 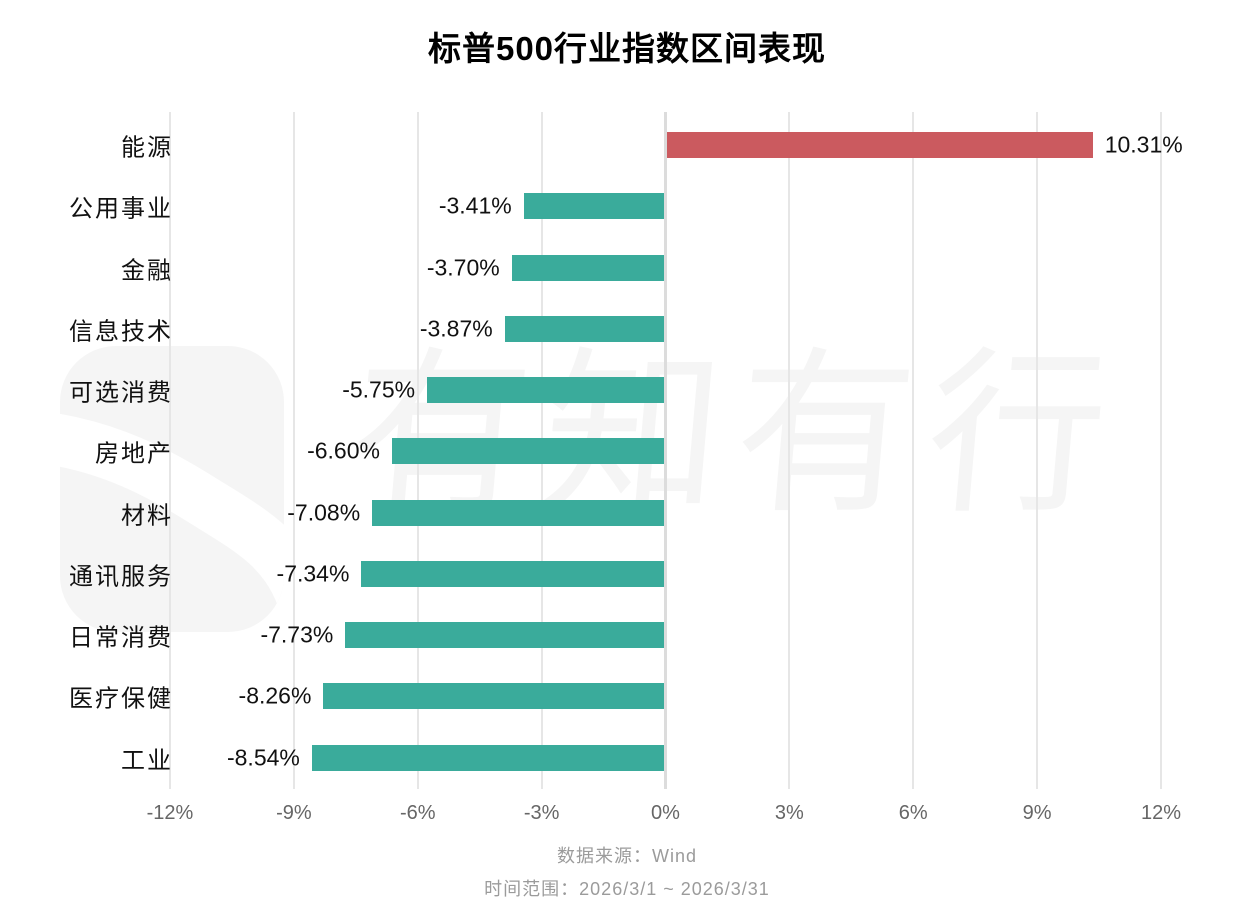 I want to click on x-axis-tick-label: -12%, so click(x=170, y=813).